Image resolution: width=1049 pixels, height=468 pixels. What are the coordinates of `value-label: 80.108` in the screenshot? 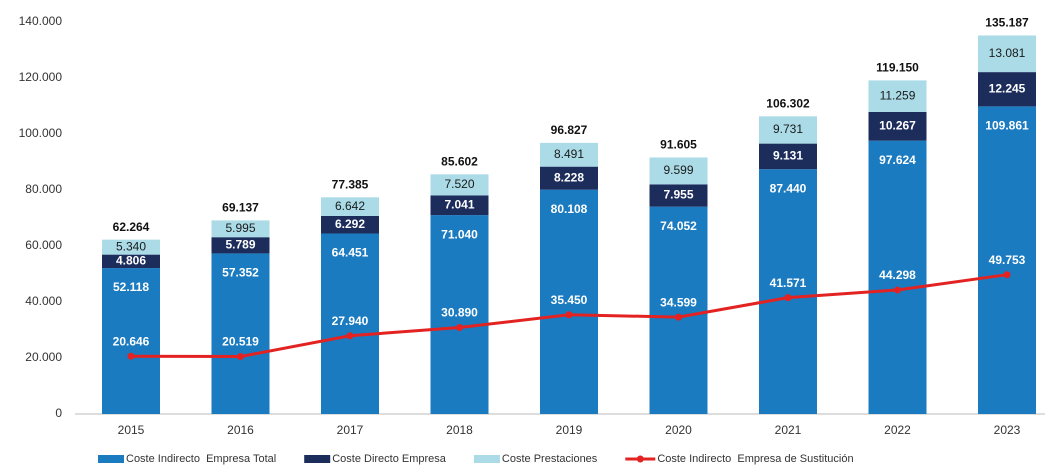 It's located at (569, 209).